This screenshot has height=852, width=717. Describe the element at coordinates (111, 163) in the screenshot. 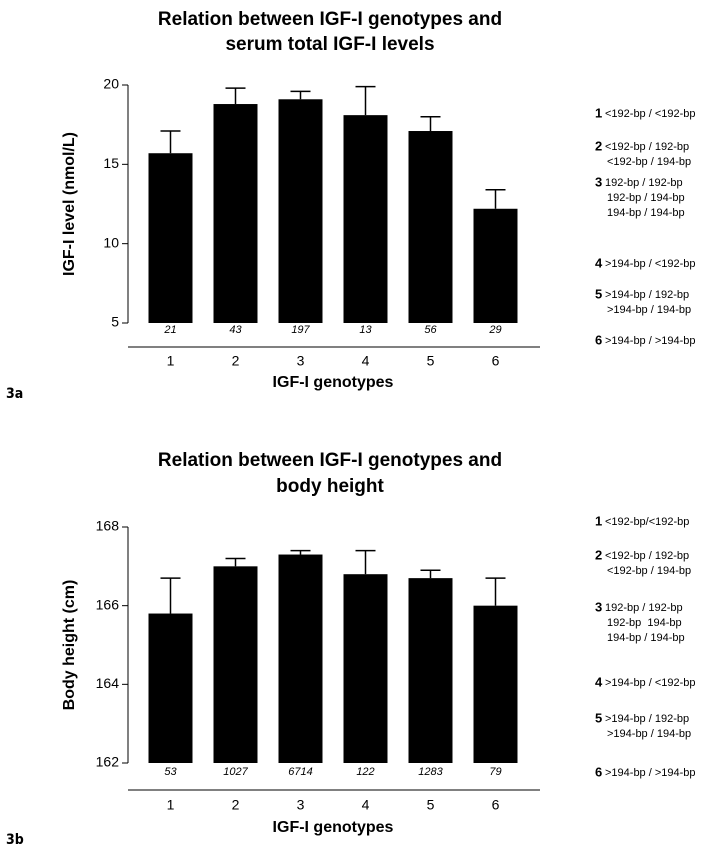

I see `y-tick-label: 15` at that location.